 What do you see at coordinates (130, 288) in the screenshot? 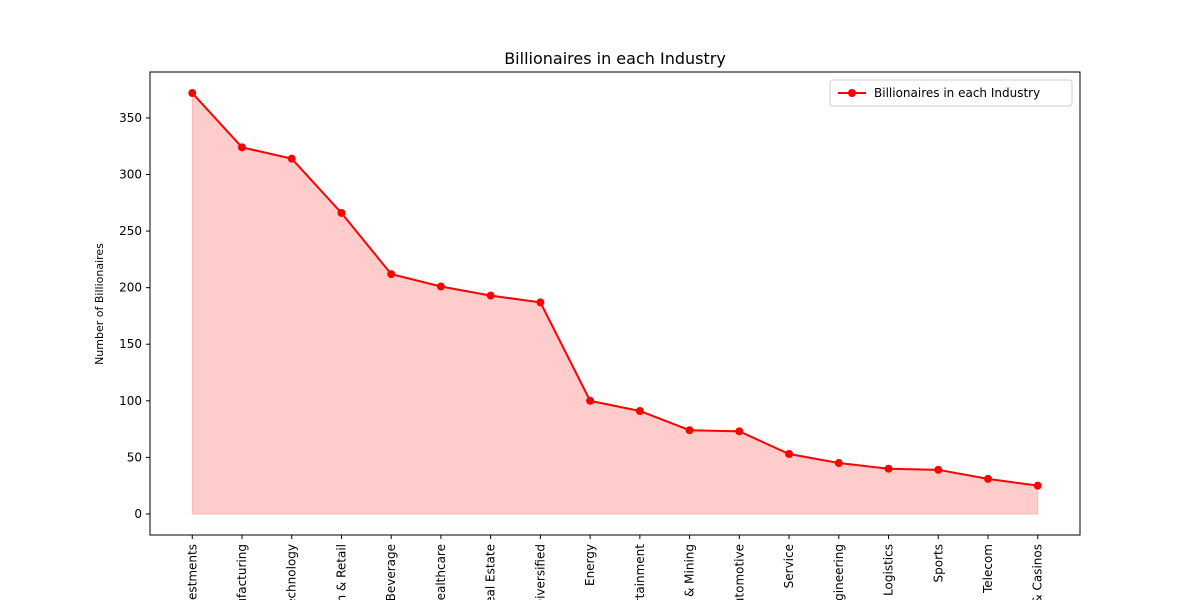
I see `y-tick-label: 200` at bounding box center [130, 288].